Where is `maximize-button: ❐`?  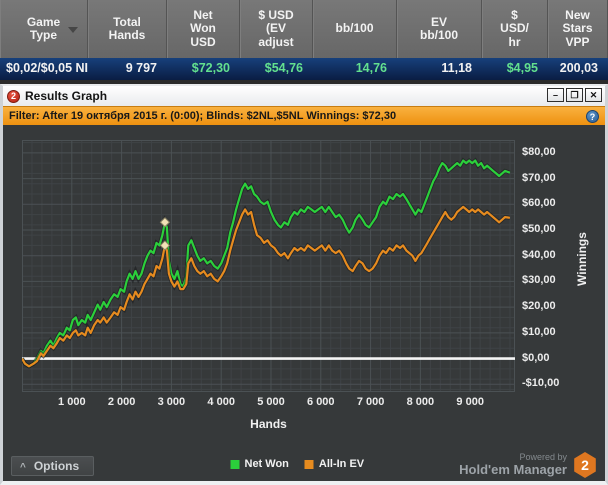
maximize-button: ❐ is located at coordinates (574, 95).